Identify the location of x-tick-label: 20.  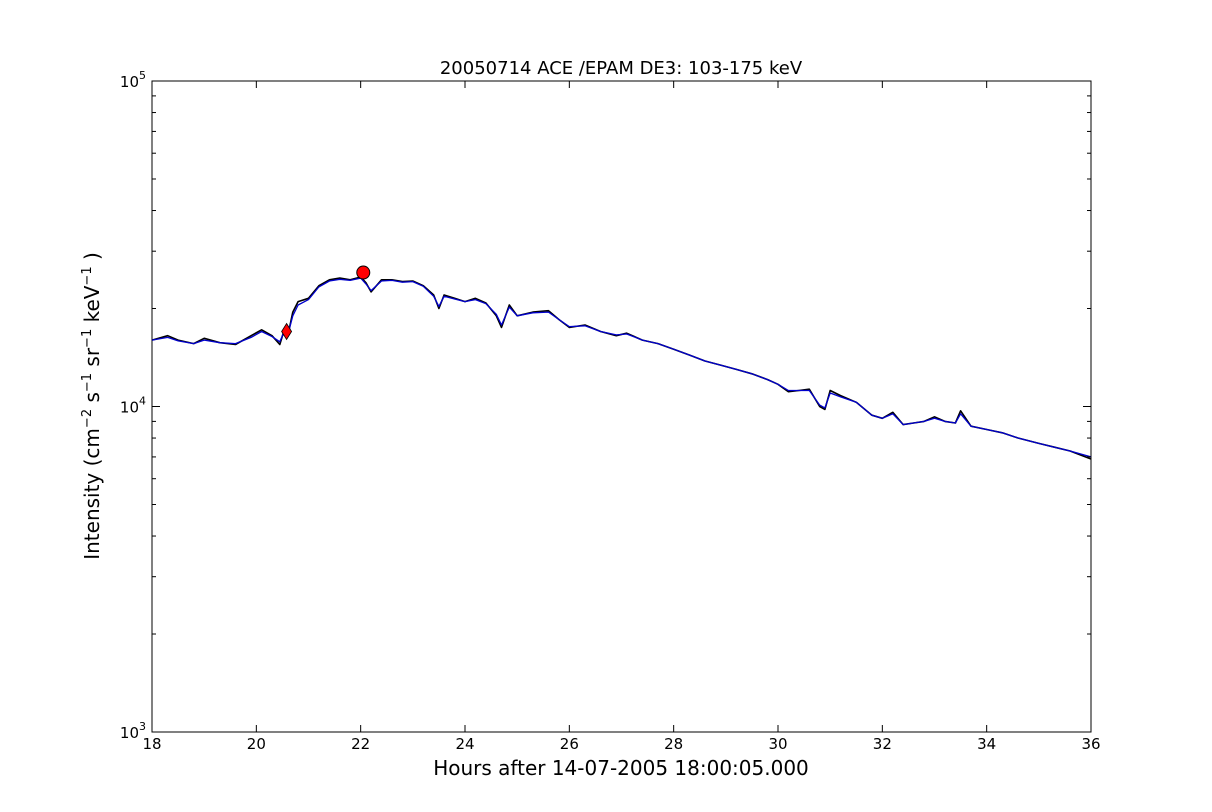
(256, 744).